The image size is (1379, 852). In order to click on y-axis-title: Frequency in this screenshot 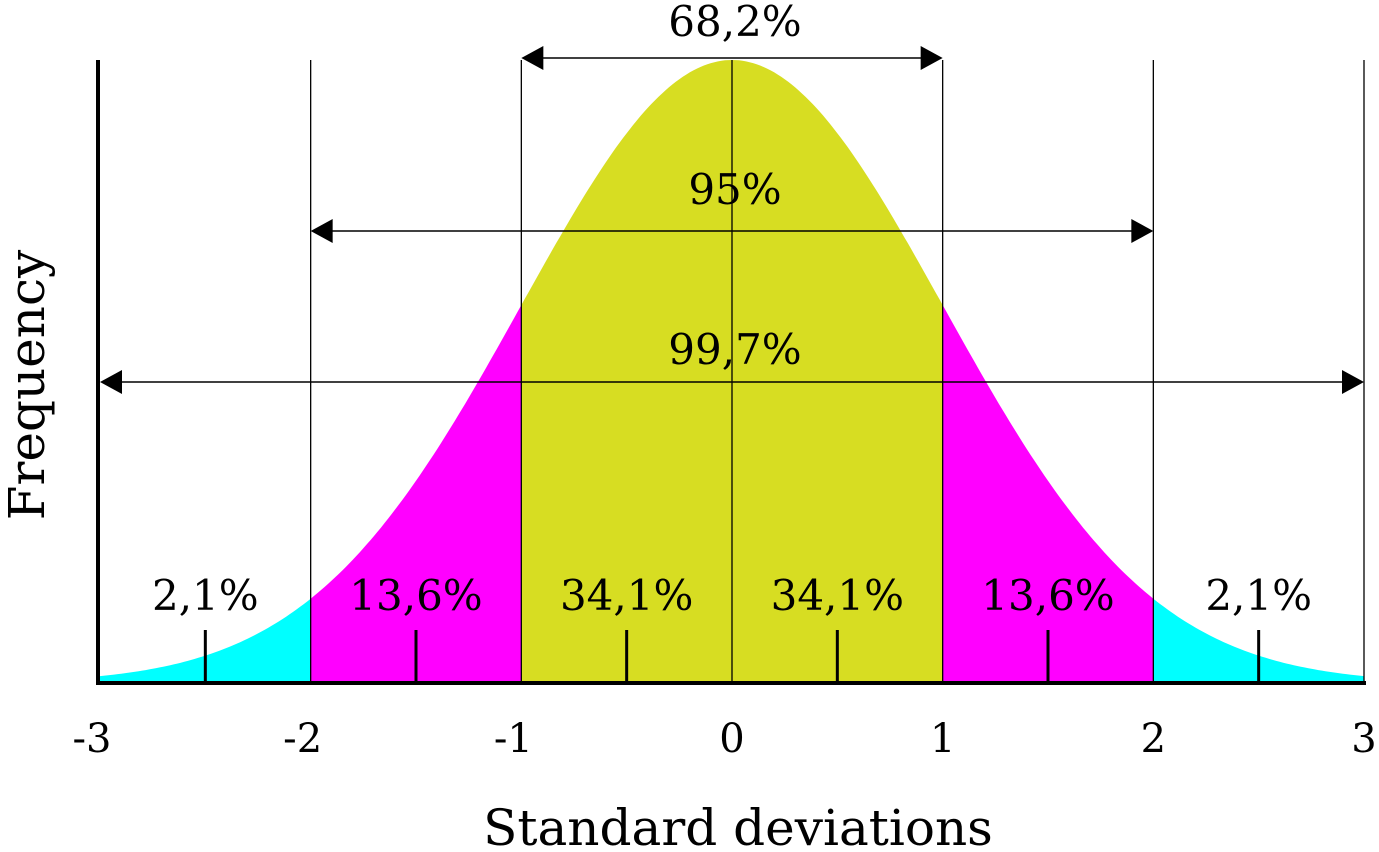, I will do `click(28, 384)`.